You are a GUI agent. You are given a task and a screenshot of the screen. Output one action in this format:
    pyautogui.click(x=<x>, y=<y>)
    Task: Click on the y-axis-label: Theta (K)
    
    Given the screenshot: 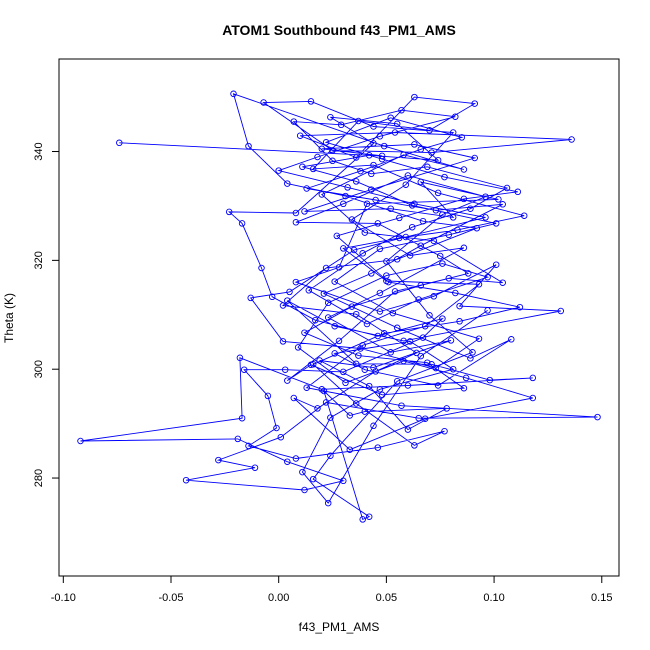 What is the action you would take?
    pyautogui.click(x=9, y=318)
    